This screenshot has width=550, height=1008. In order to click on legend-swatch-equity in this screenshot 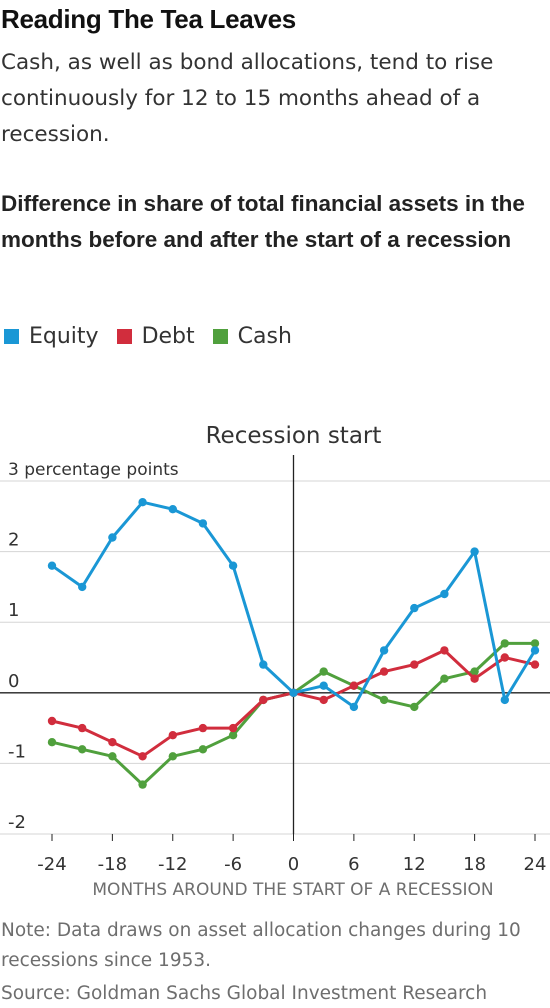, I will do `click(11, 336)`.